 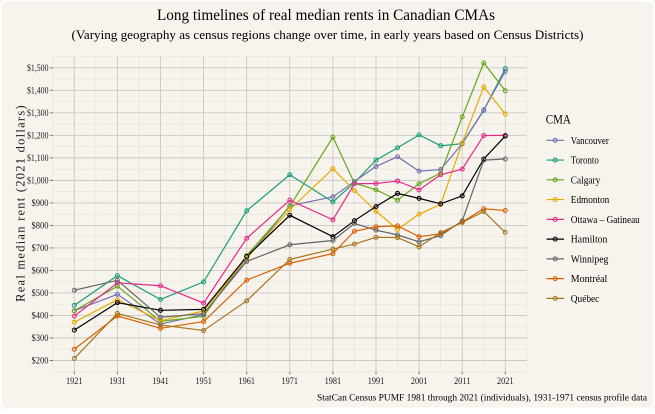 What do you see at coordinates (40, 203) in the screenshot?
I see `svg-text: $900` at bounding box center [40, 203].